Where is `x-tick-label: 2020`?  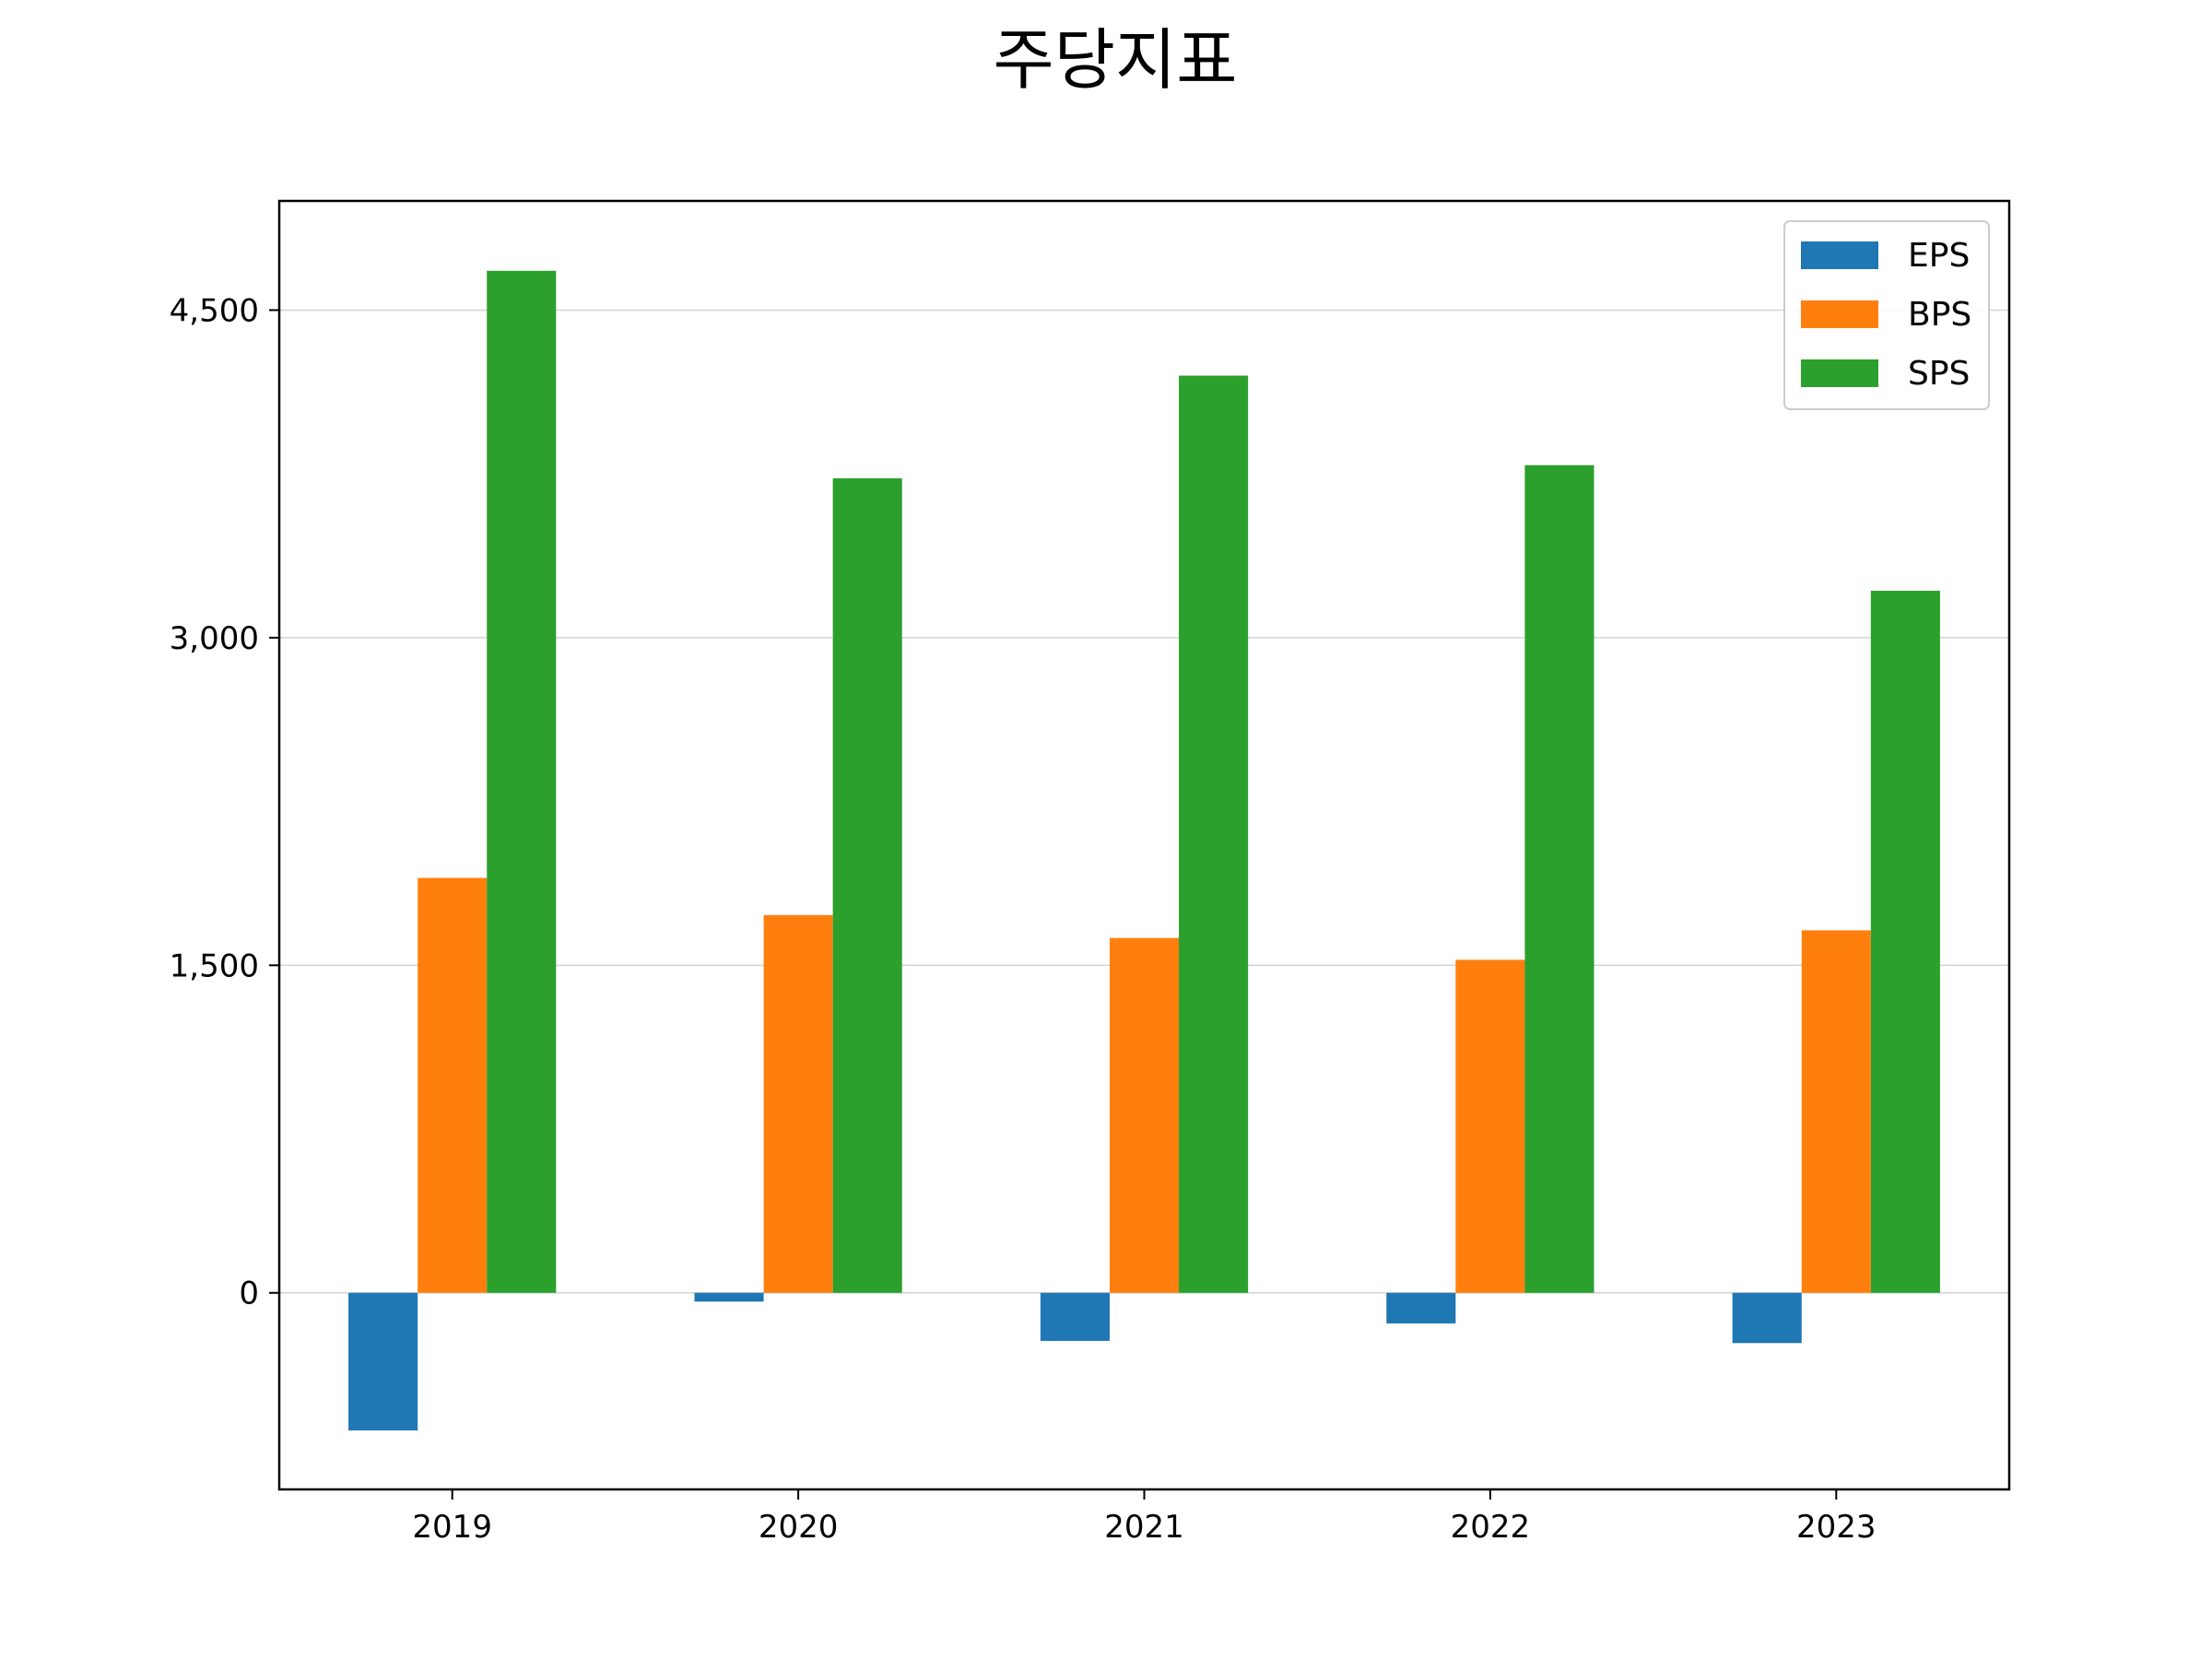
x-tick-label: 2020 is located at coordinates (799, 1527).